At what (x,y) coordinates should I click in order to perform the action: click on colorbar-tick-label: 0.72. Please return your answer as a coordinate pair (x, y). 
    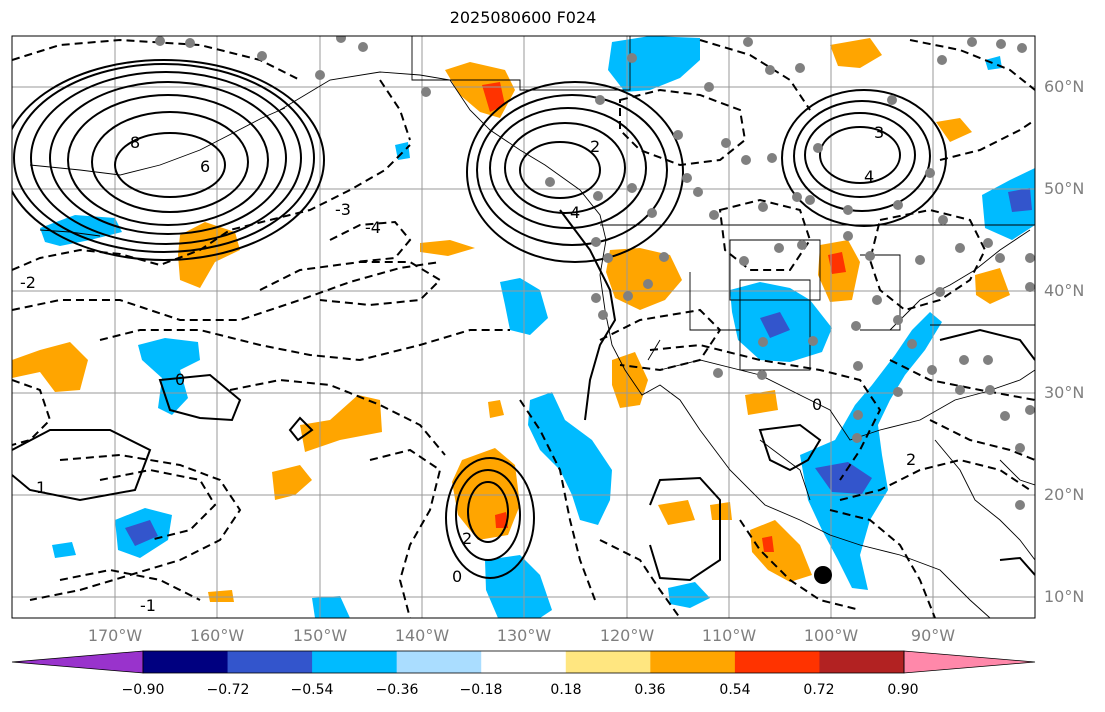
    Looking at the image, I should click on (819, 690).